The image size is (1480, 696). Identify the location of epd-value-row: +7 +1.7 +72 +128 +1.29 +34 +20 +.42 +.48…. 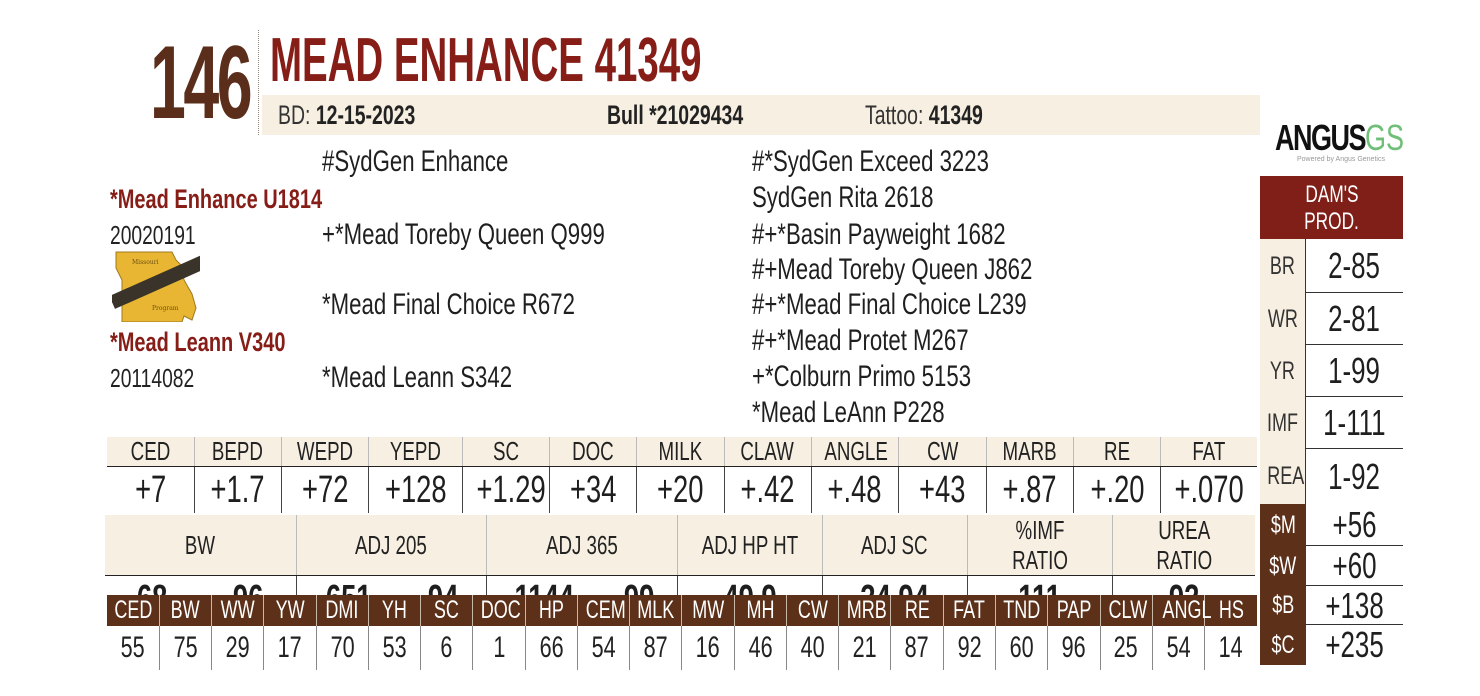
(682, 489).